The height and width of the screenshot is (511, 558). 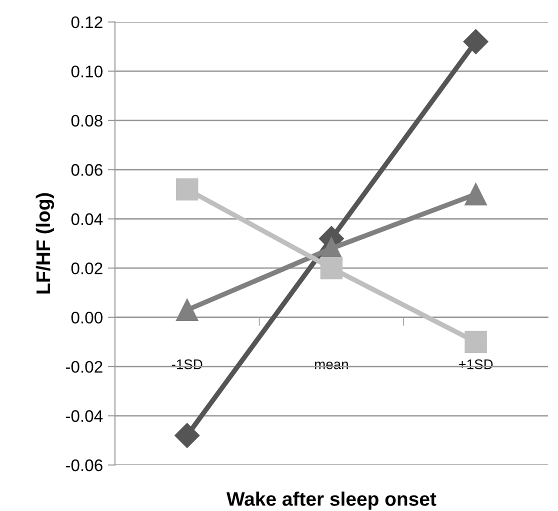 I want to click on y-tick-label: -0.02, so click(x=84, y=366).